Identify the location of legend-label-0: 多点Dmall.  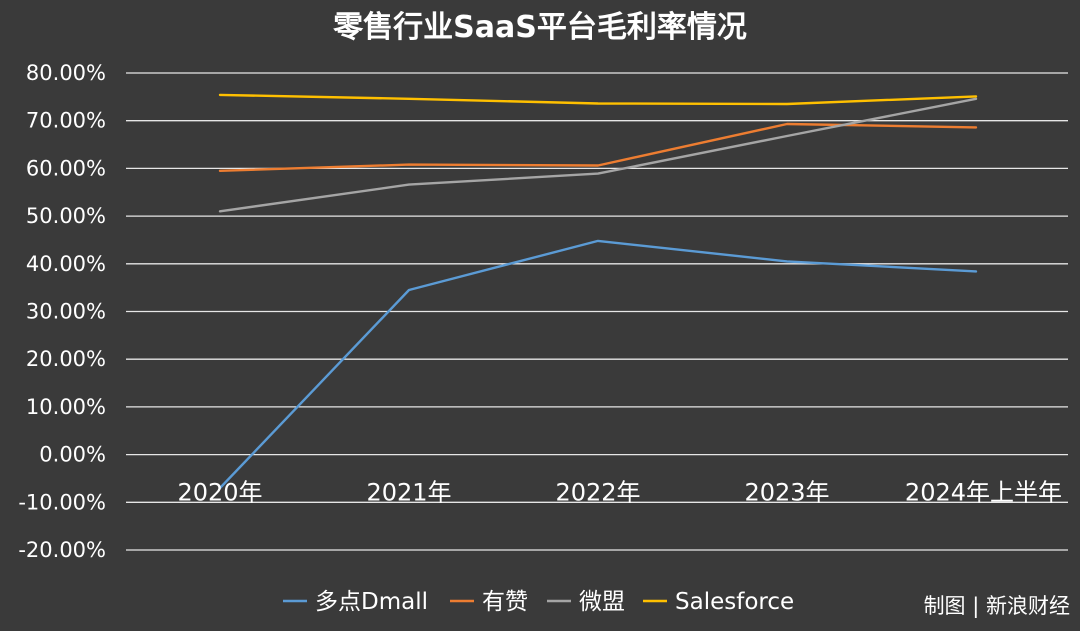
(371, 602).